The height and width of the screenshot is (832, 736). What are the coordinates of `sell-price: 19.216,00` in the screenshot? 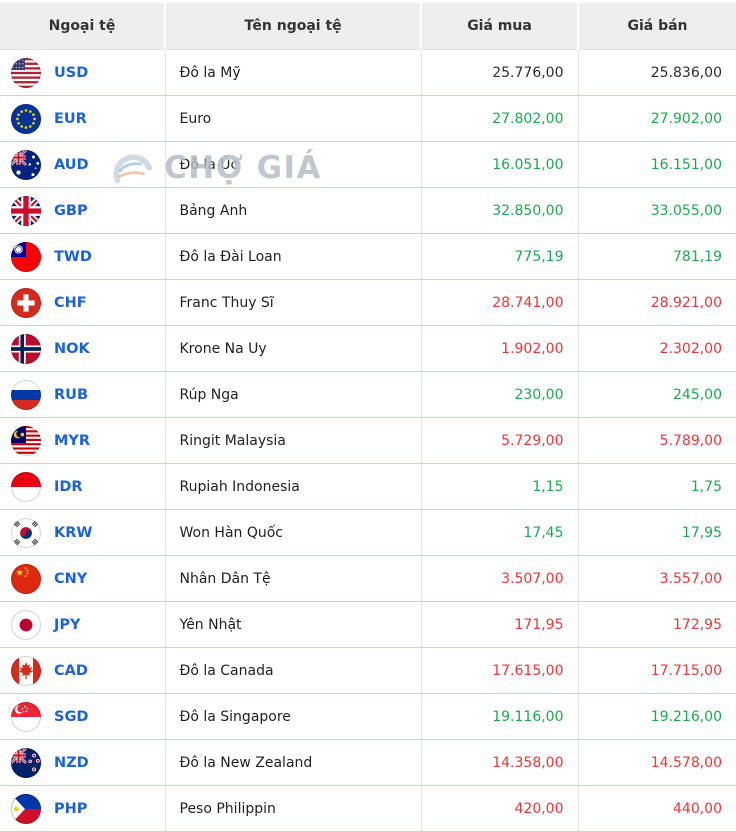 It's located at (657, 716).